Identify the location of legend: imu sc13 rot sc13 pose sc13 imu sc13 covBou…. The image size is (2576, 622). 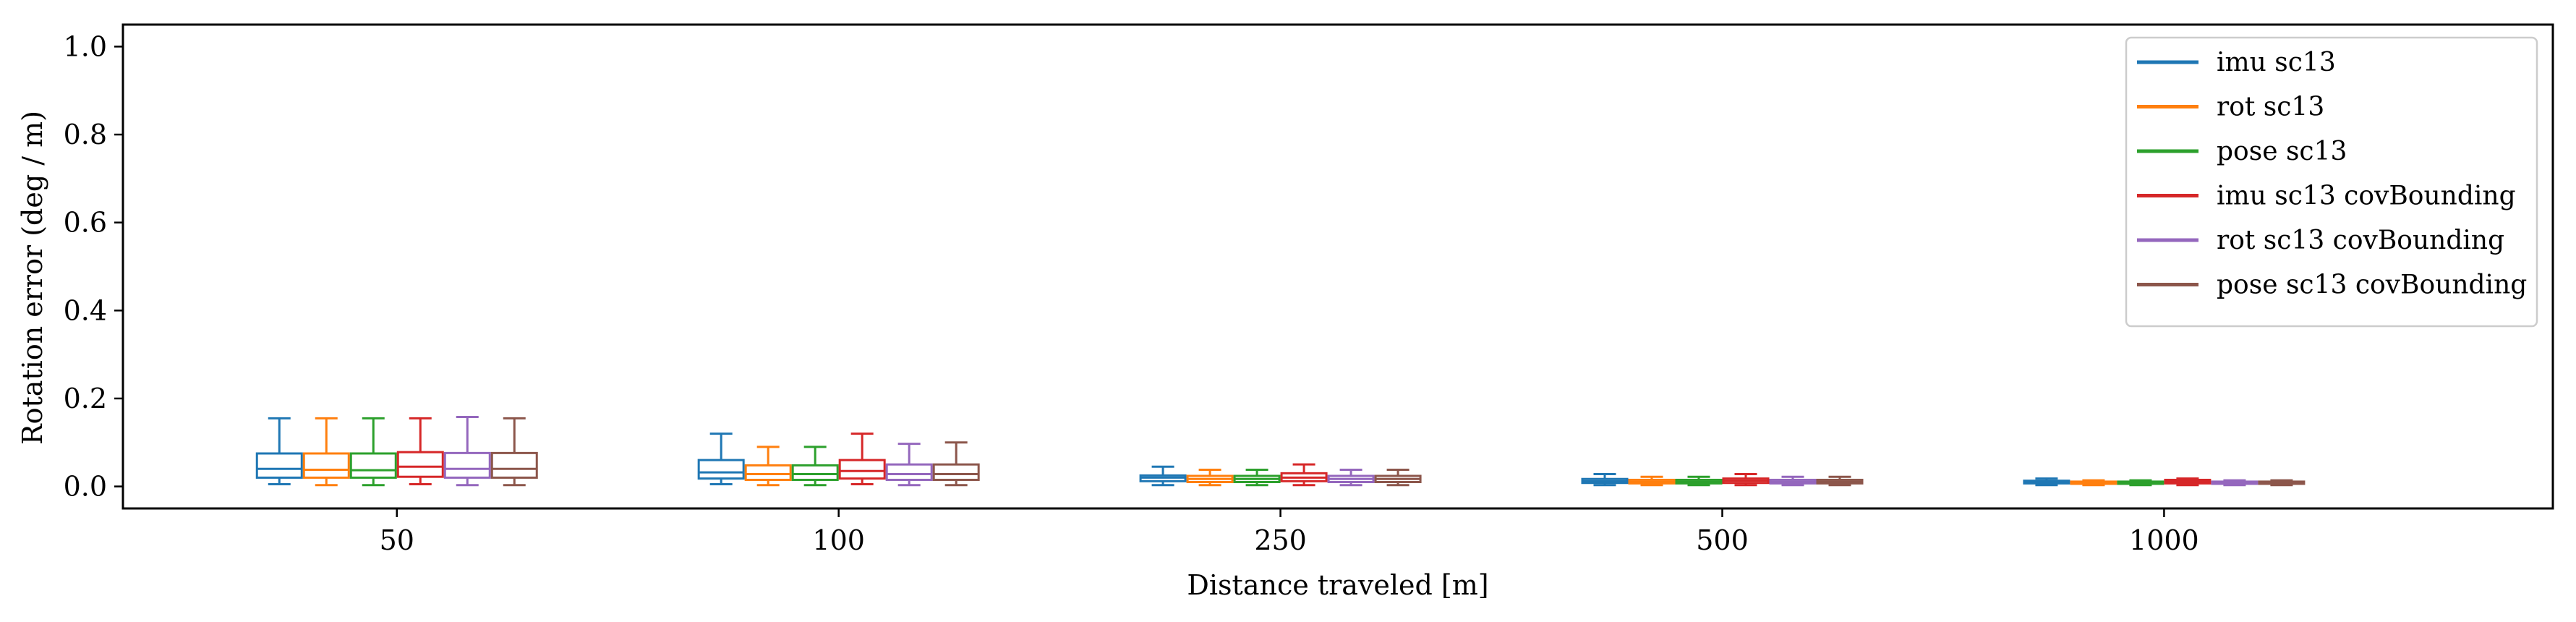
(2332, 182).